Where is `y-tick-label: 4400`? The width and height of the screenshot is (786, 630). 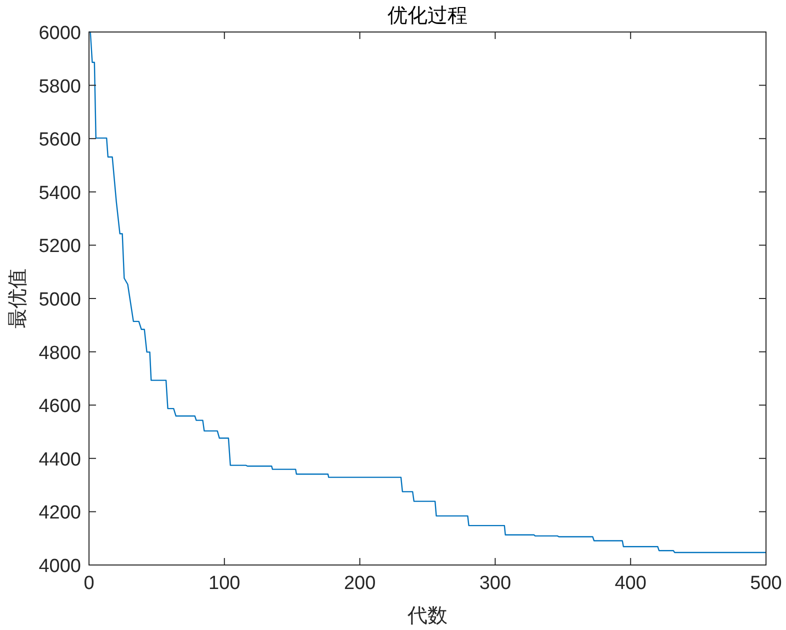
y-tick-label: 4400 is located at coordinates (59, 459).